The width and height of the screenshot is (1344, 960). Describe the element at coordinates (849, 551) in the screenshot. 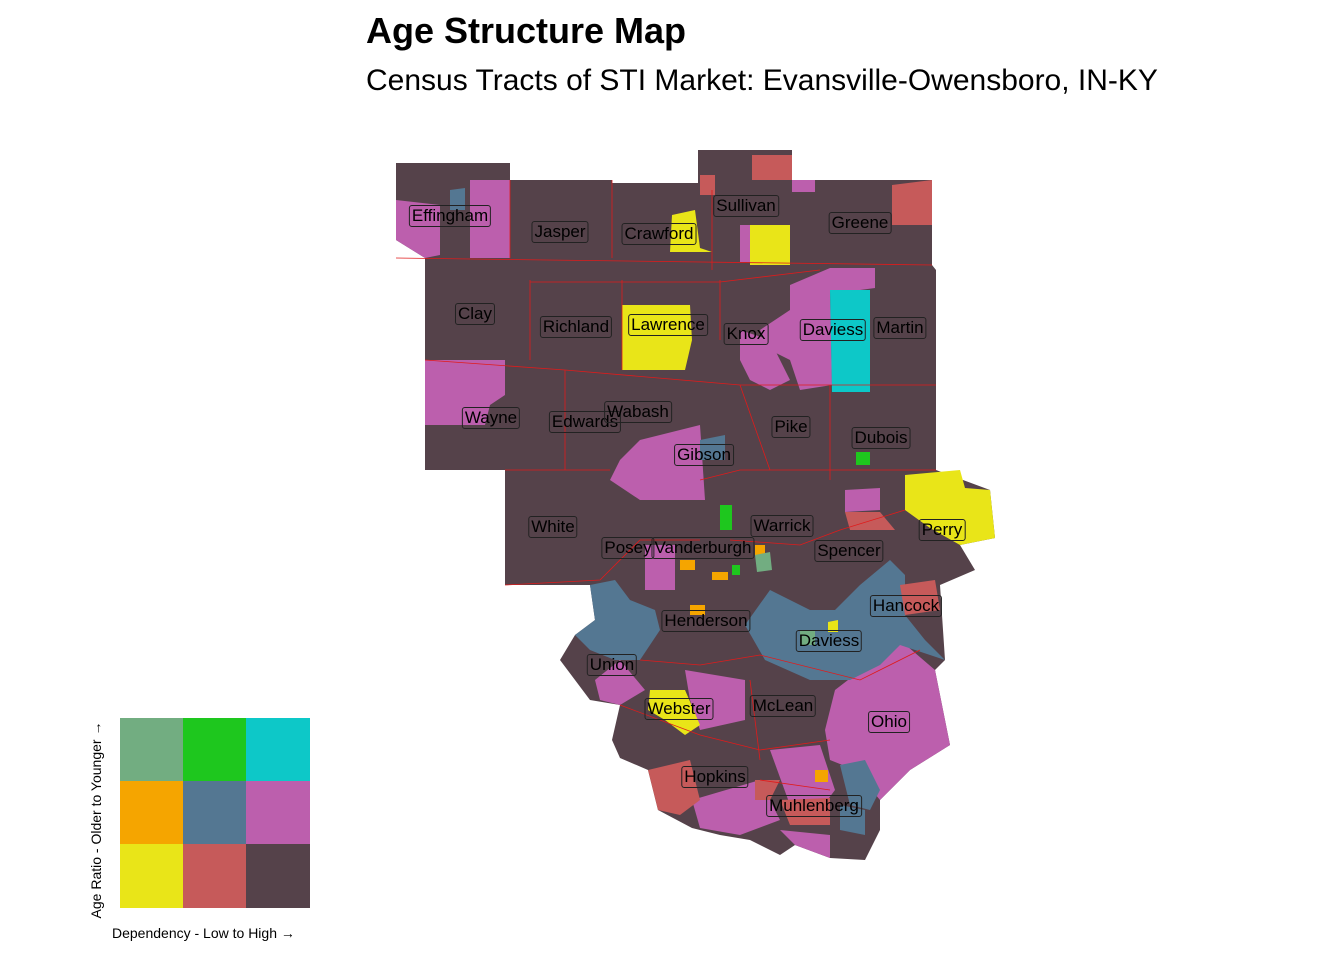

I see `county-label-spencer: Spencer` at that location.